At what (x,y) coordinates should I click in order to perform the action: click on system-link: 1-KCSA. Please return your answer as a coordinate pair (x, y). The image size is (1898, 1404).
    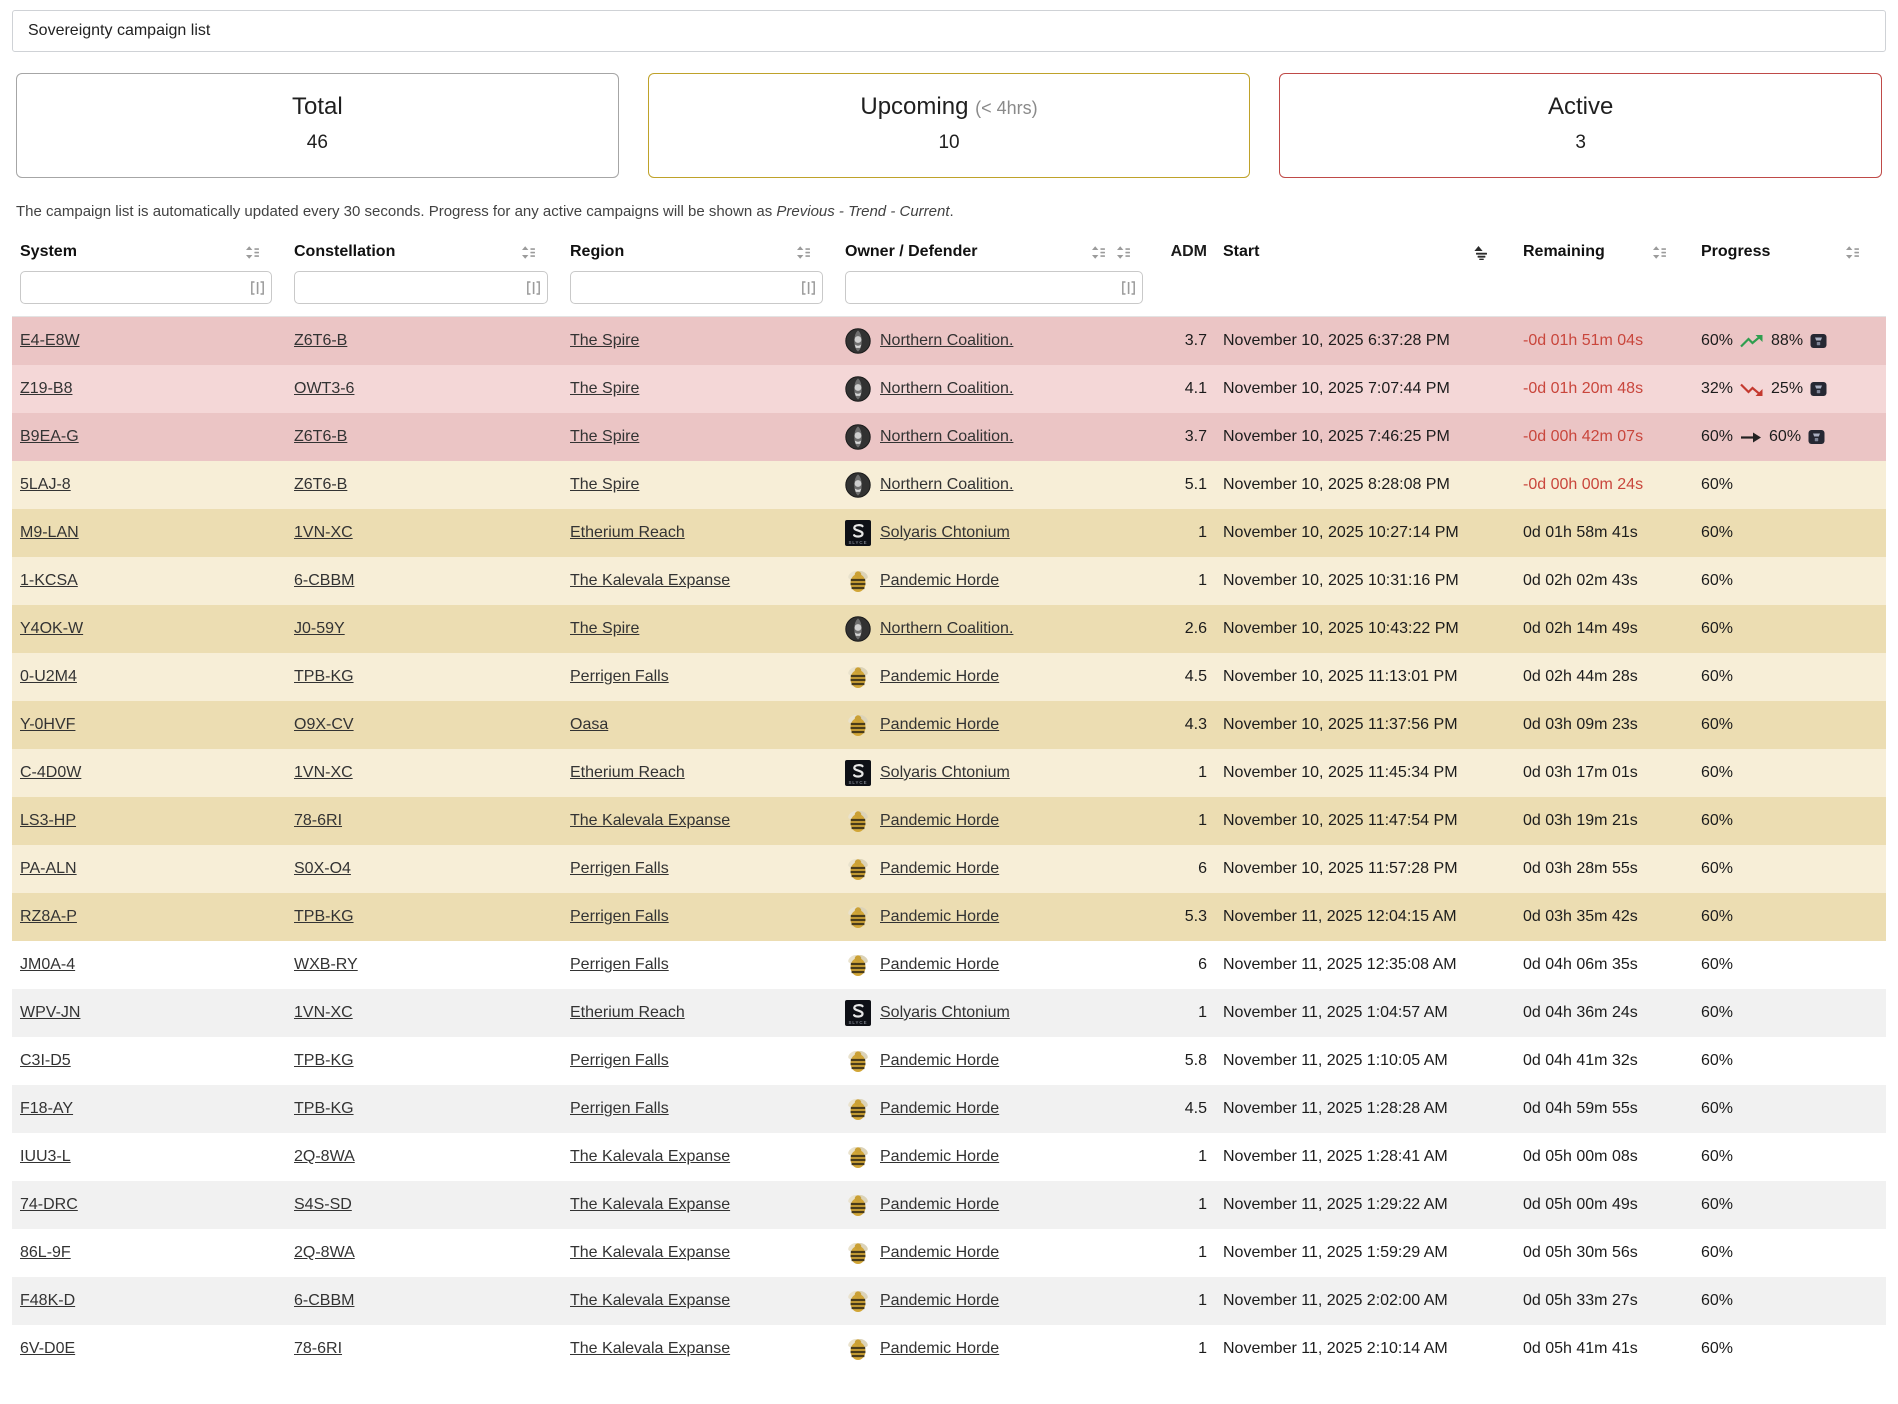
    Looking at the image, I should click on (49, 580).